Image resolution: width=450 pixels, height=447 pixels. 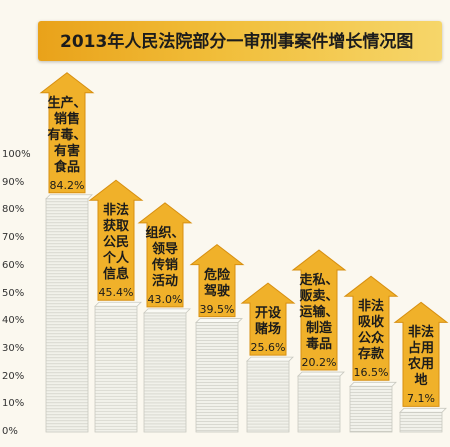 I want to click on category-label: 生产、 销售 有毒、 有害 食品 84.2%, so click(x=67, y=145).